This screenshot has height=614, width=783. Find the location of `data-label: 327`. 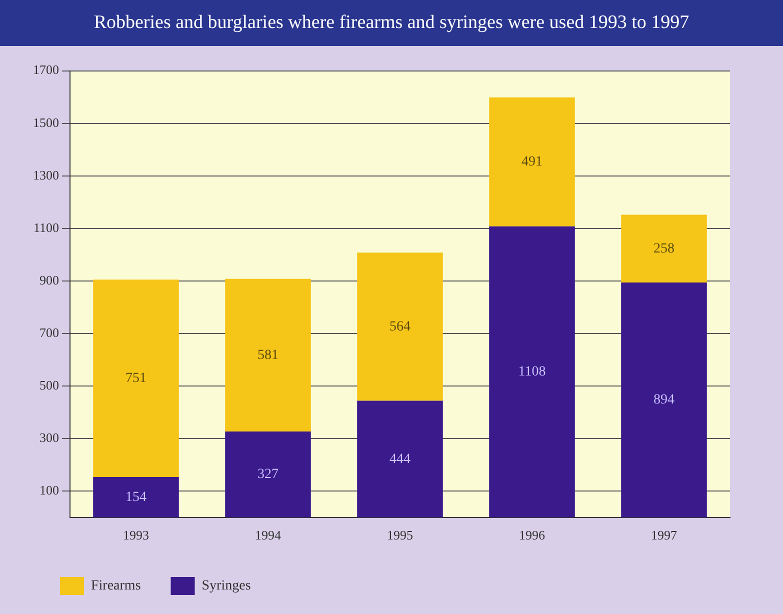

data-label: 327 is located at coordinates (268, 474).